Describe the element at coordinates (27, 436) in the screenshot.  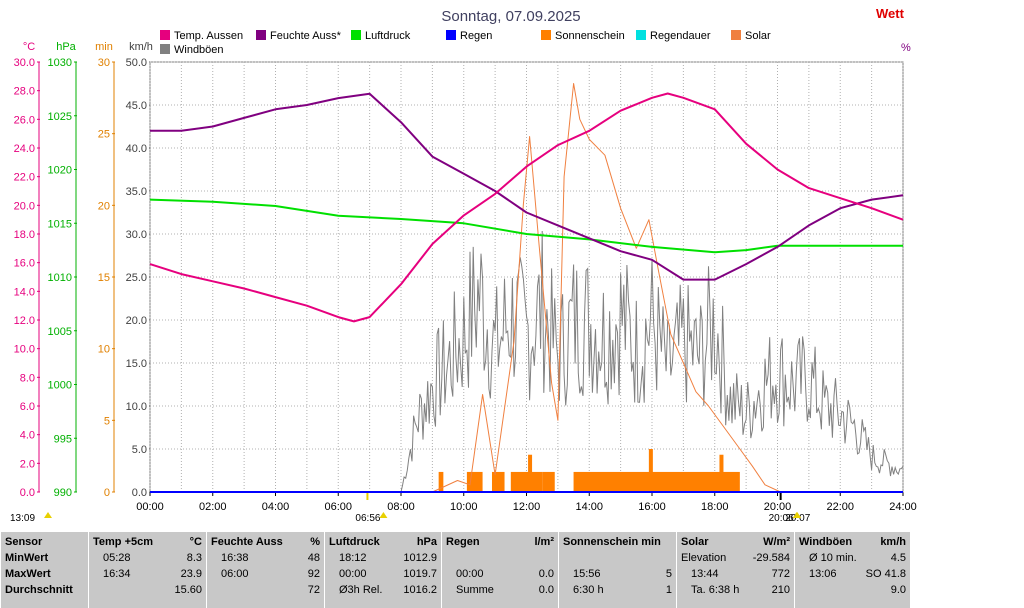
I see `y-tick-label-temp: 4.0` at that location.